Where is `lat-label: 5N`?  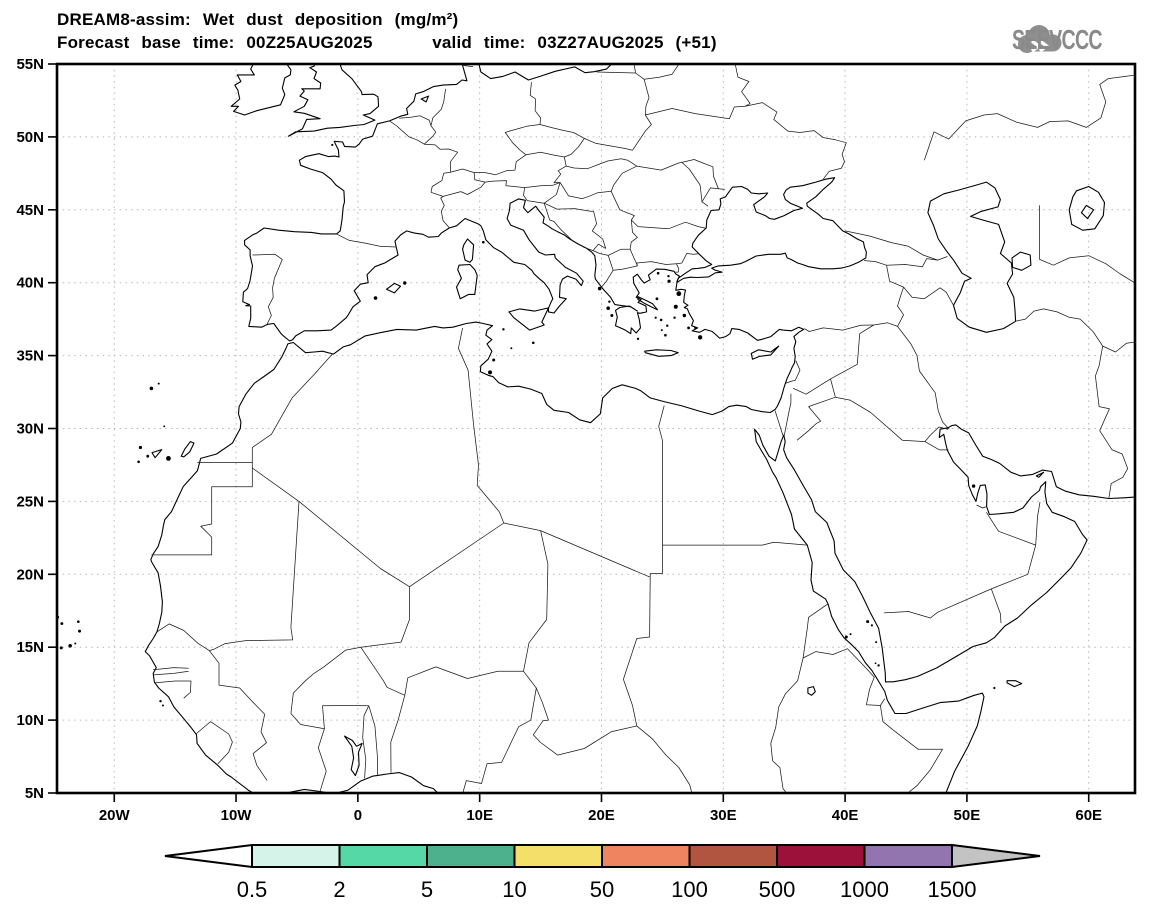
lat-label: 5N is located at coordinates (34, 793).